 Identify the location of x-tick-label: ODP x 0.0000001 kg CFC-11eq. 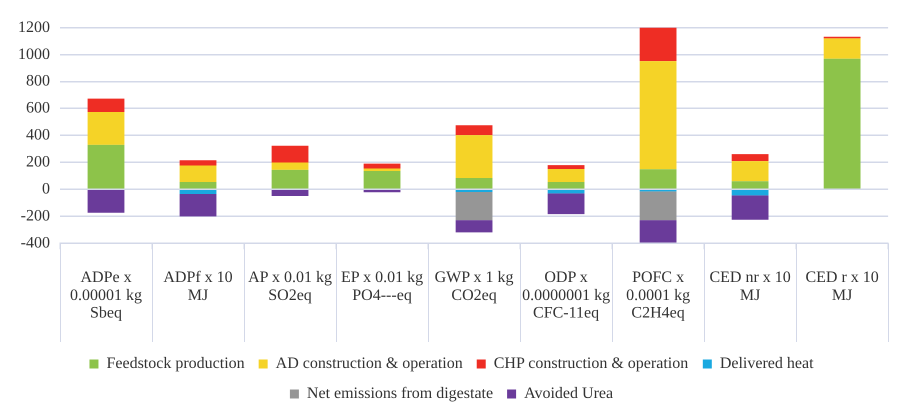
(566, 295).